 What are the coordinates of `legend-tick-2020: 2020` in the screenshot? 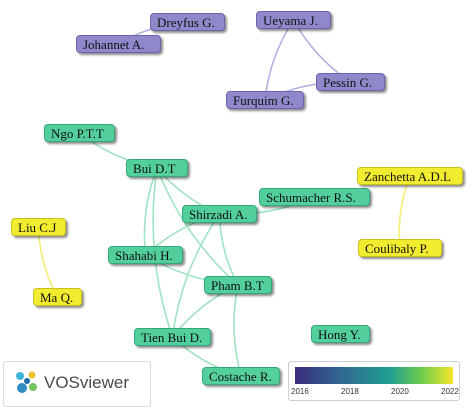 It's located at (400, 391).